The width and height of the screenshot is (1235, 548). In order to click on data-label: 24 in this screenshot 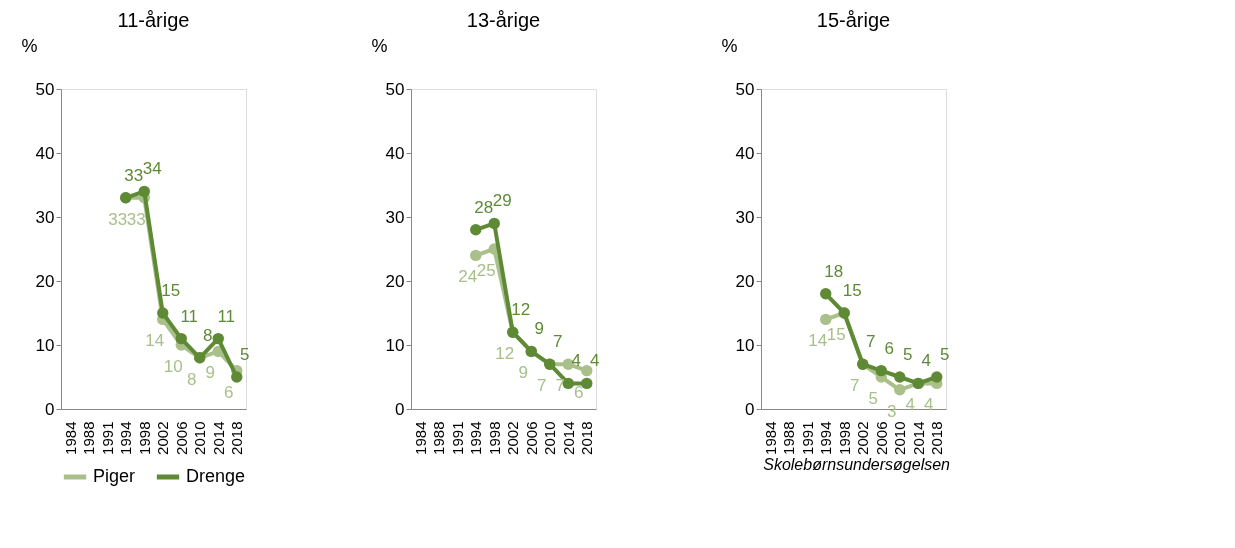, I will do `click(468, 277)`.